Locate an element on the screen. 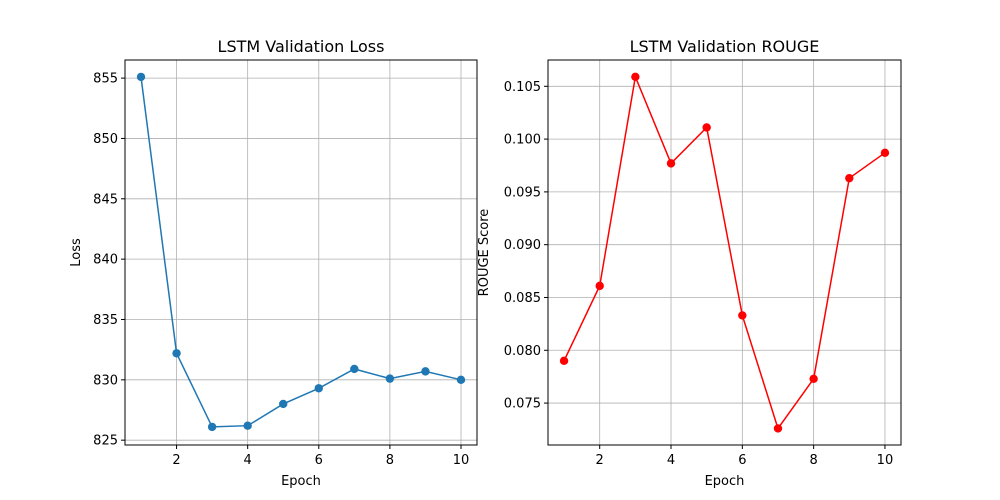 The height and width of the screenshot is (500, 1000). loss-y-tick-label: 835 is located at coordinates (105, 320).